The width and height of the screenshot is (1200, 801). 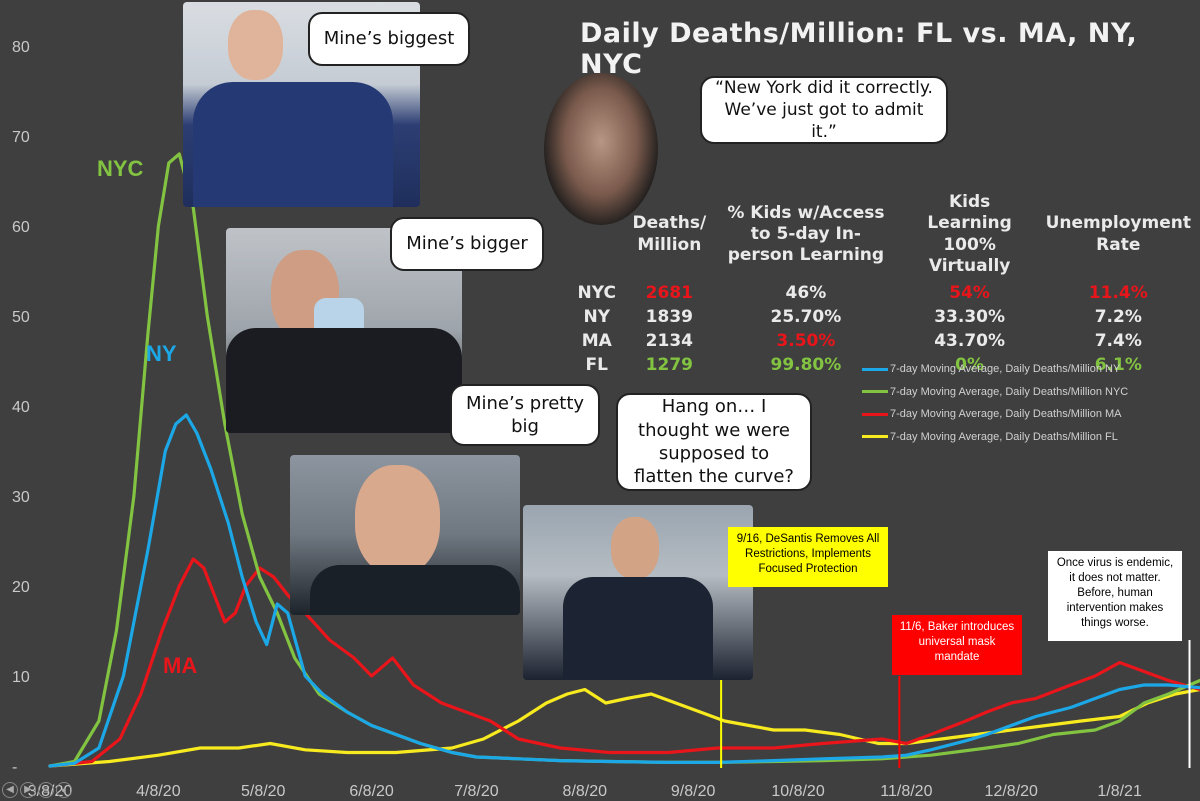 What do you see at coordinates (180, 665) in the screenshot?
I see `label-ma: MA` at bounding box center [180, 665].